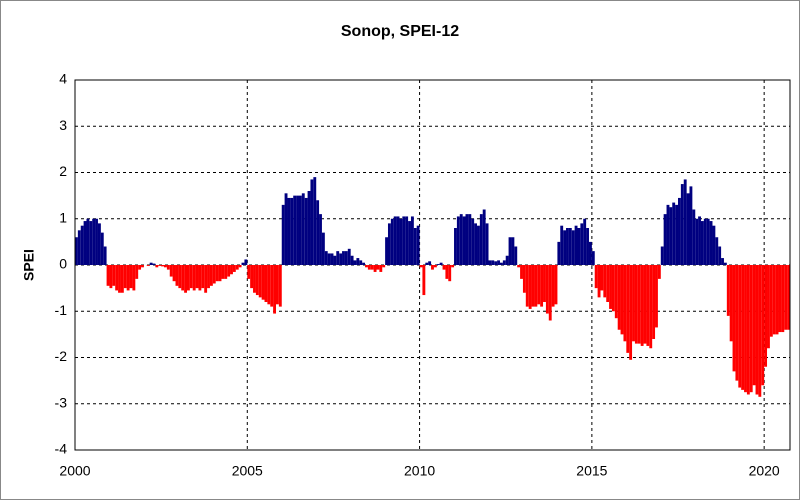 The height and width of the screenshot is (500, 800). What do you see at coordinates (29, 265) in the screenshot?
I see `y-axis-label: SPEI` at bounding box center [29, 265].